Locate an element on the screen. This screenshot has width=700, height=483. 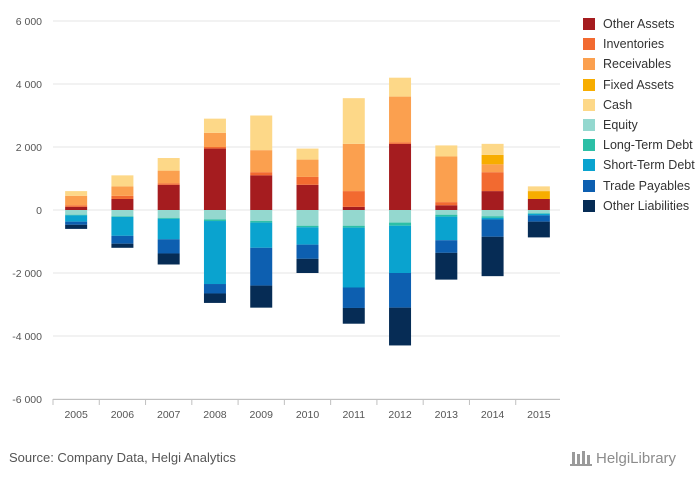
legend-label: Long-Term Debt is located at coordinates (648, 145).